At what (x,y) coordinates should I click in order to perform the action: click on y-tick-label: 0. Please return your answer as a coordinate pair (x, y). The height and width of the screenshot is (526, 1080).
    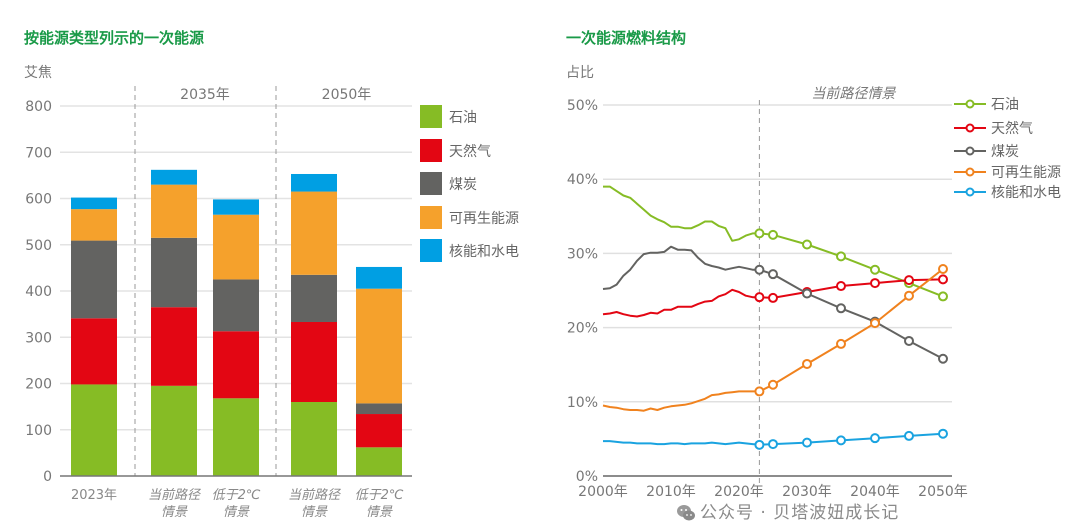
    Looking at the image, I should click on (47, 477).